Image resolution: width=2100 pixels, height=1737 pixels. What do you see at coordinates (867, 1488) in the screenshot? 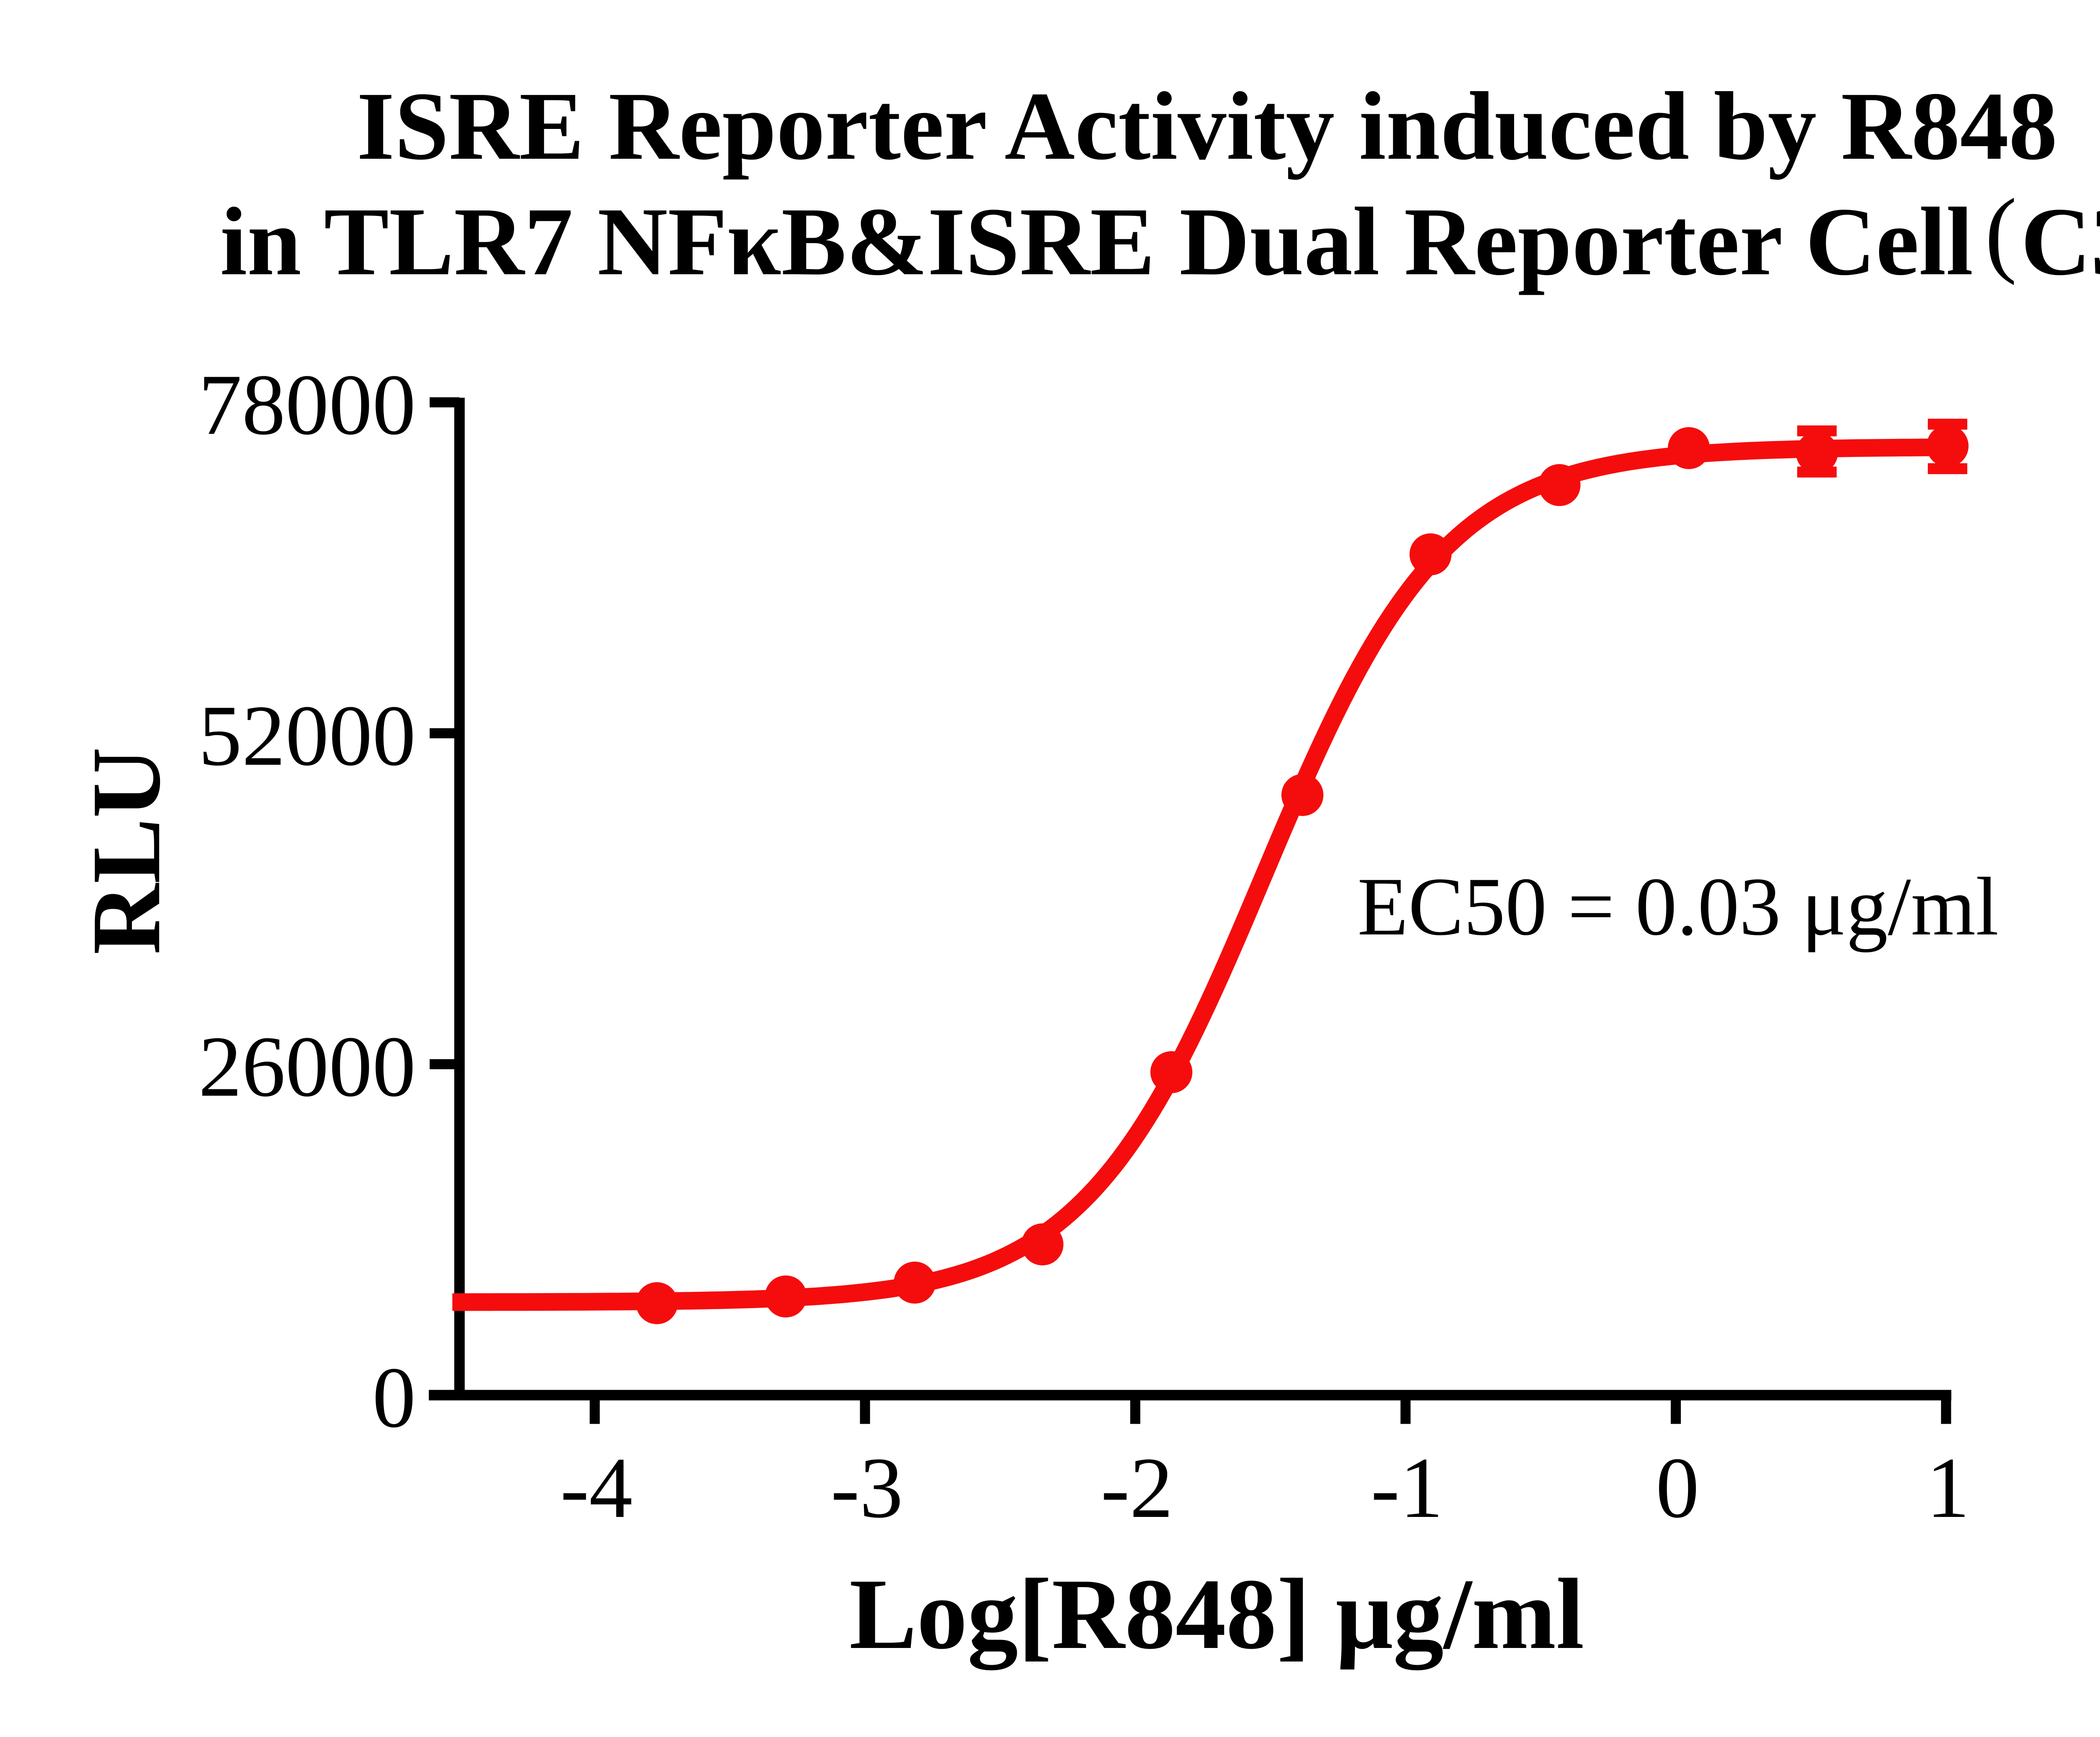
I see `svg-text: -3` at bounding box center [867, 1488].